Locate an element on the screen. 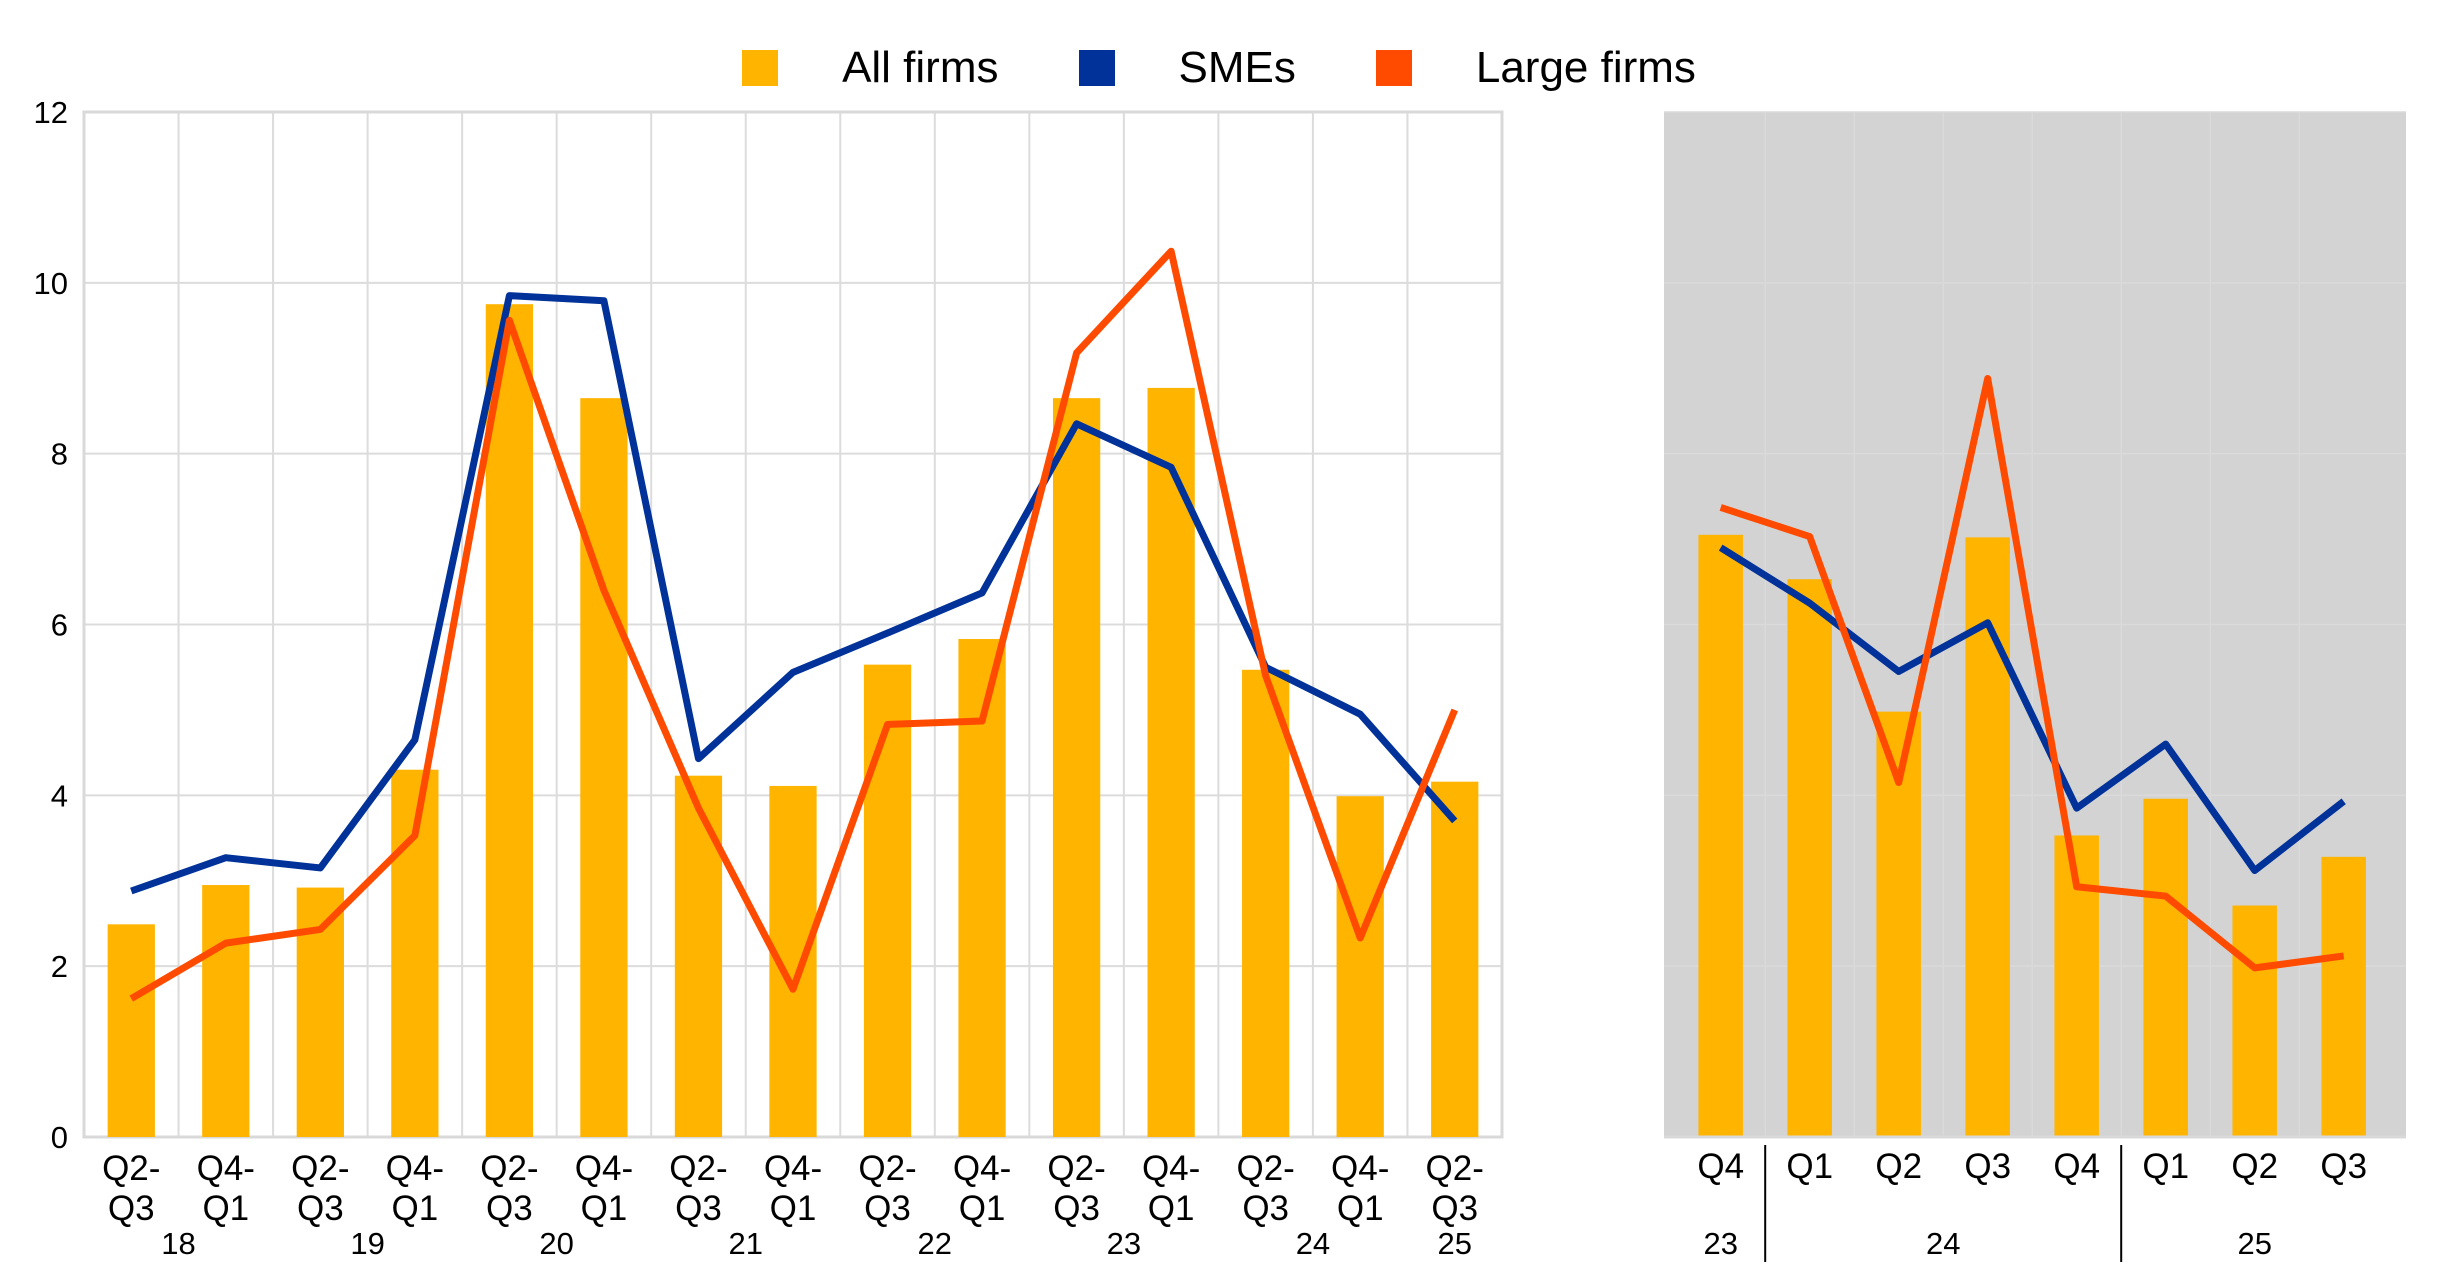 Image resolution: width=2438 pixels, height=1285 pixels. legend-item-smes: SMEs is located at coordinates (1187, 68).